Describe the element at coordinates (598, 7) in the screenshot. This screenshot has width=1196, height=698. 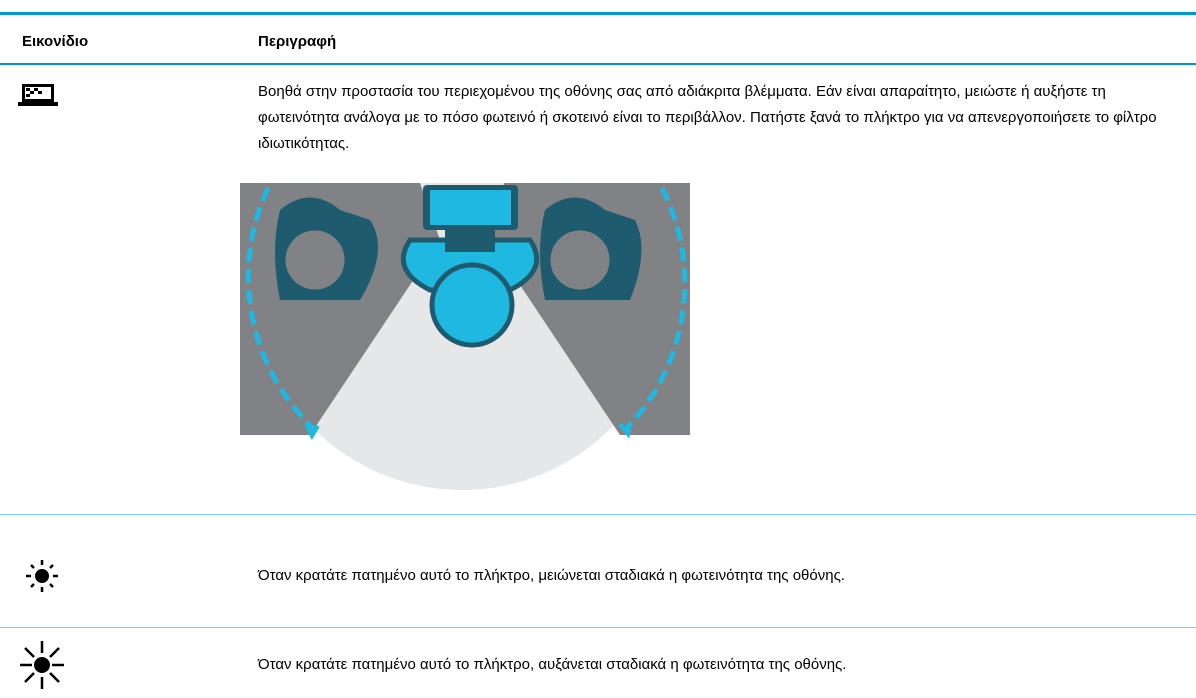
I see `top-rule` at that location.